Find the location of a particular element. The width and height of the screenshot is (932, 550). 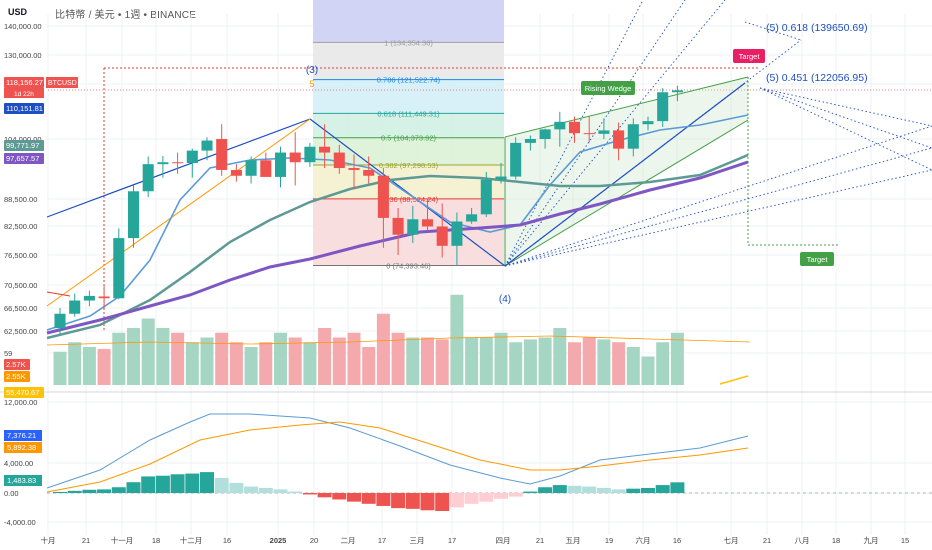

wave-line is located at coordinates (625, 174).